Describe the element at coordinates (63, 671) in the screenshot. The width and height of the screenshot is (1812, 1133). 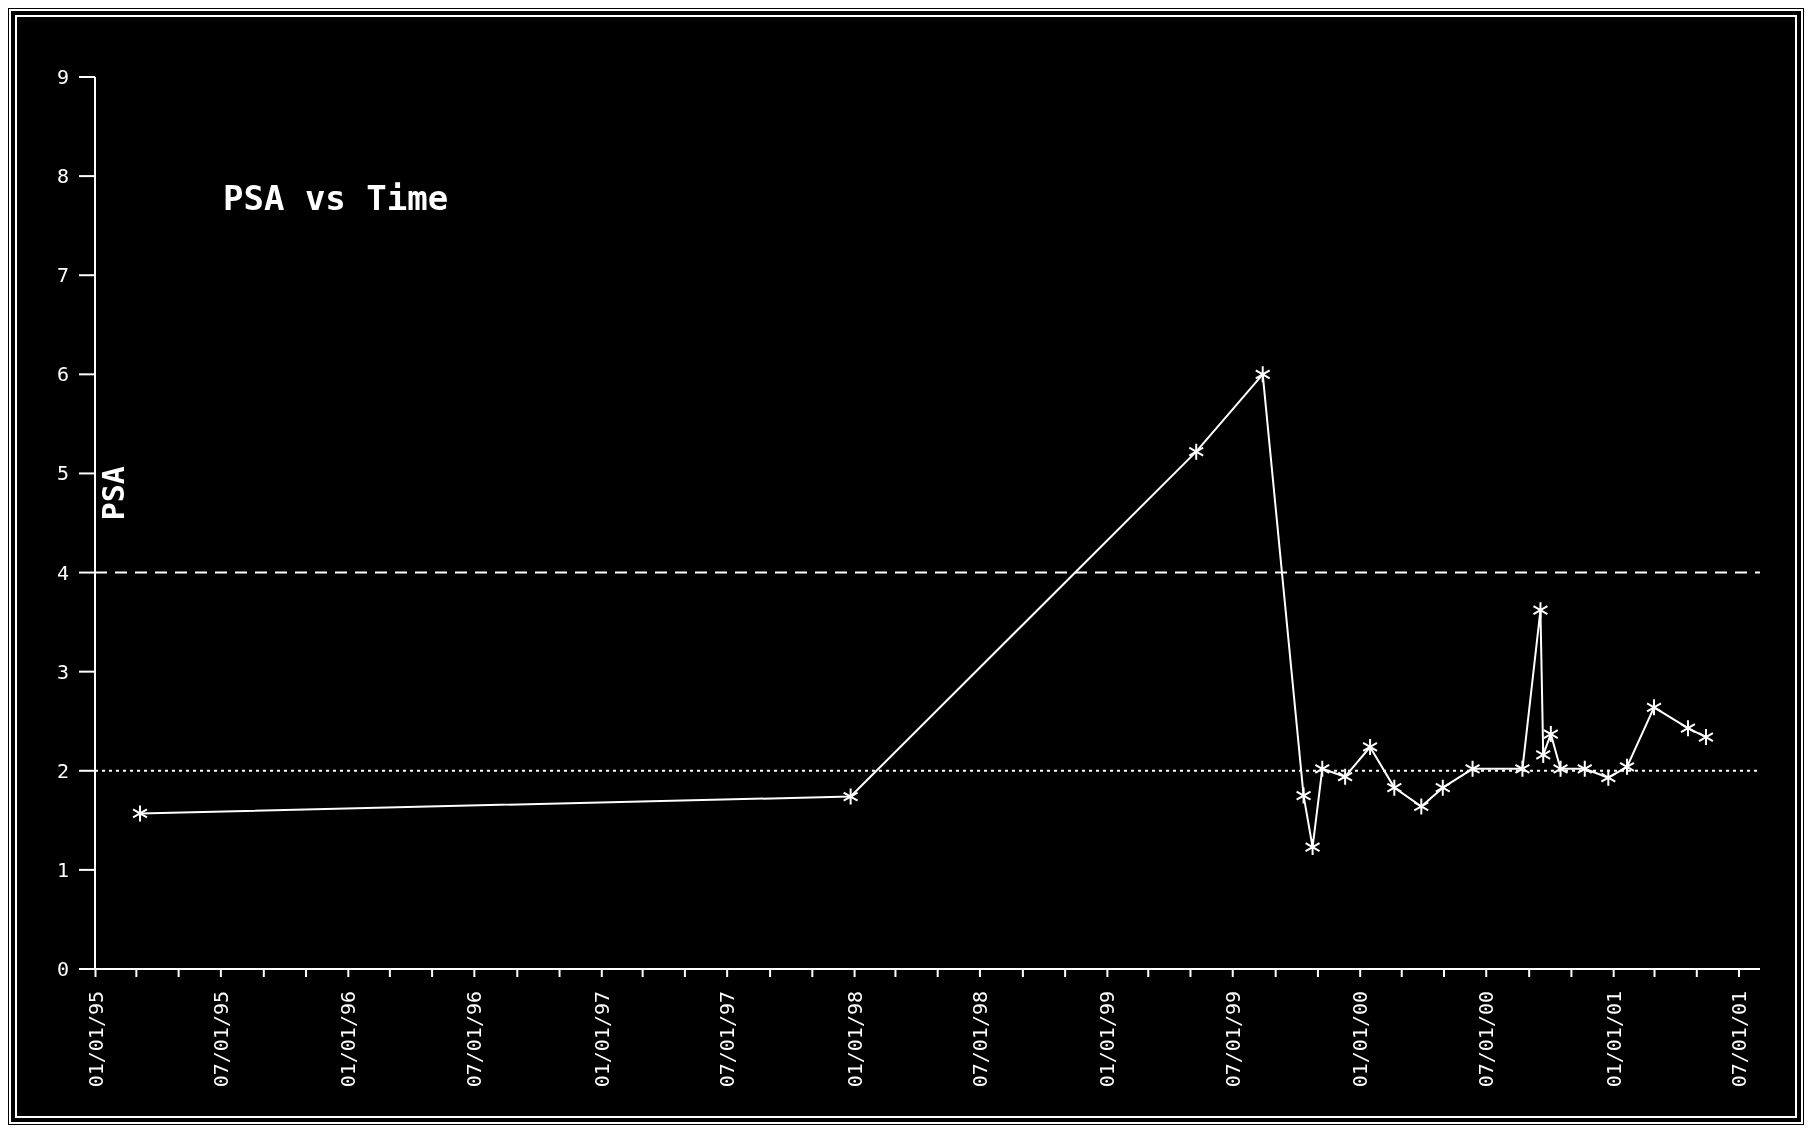
I see `y-tick-label: 3` at that location.